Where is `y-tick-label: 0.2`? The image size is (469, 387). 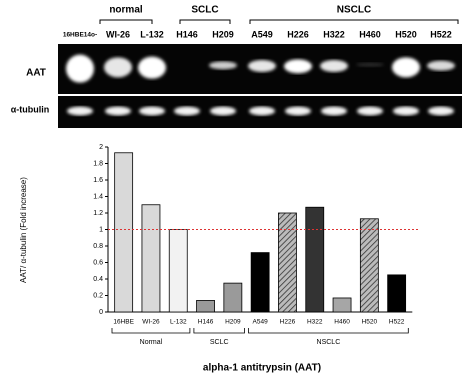 y-tick-label: 0.2 is located at coordinates (98, 295).